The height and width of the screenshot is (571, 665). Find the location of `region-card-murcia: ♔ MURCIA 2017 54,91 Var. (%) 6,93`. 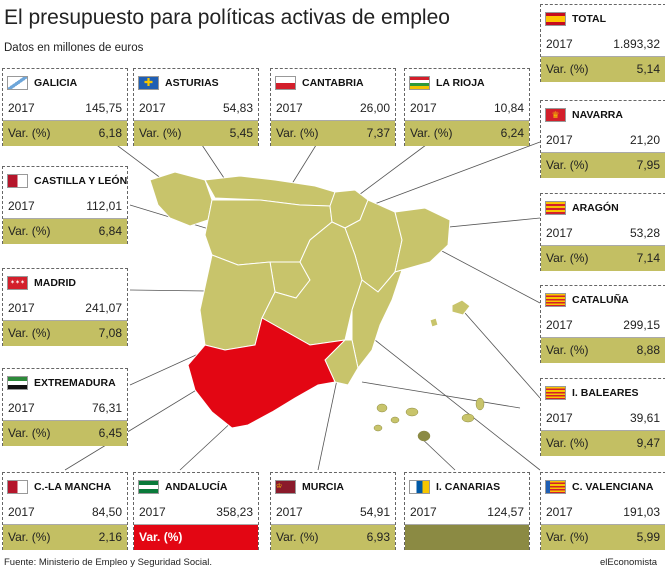

region-card-murcia: ♔ MURCIA 2017 54,91 Var. (%) 6,93 is located at coordinates (333, 511).